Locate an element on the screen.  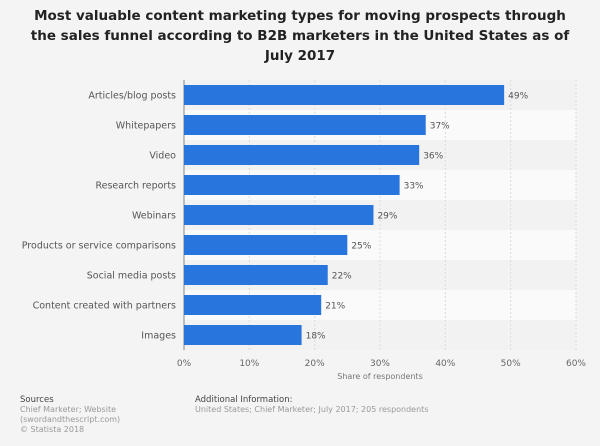
sources-line: (swordandthescript.com) is located at coordinates (70, 419).